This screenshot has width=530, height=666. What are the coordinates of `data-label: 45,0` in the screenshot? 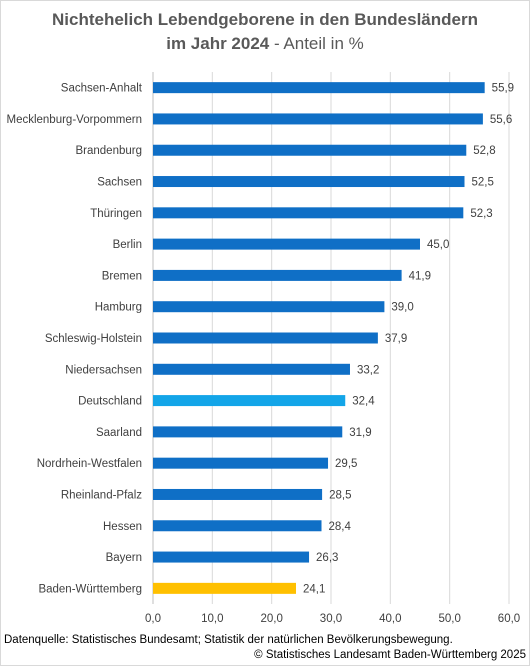 It's located at (438, 245).